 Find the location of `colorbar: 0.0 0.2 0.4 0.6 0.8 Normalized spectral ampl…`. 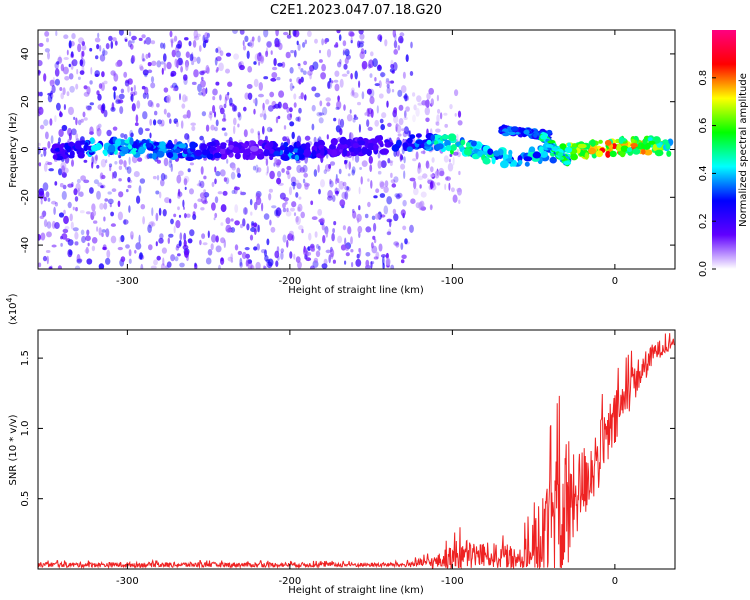

colorbar: 0.0 0.2 0.4 0.6 0.8 Normalized spectral ampl… is located at coordinates (723, 153).